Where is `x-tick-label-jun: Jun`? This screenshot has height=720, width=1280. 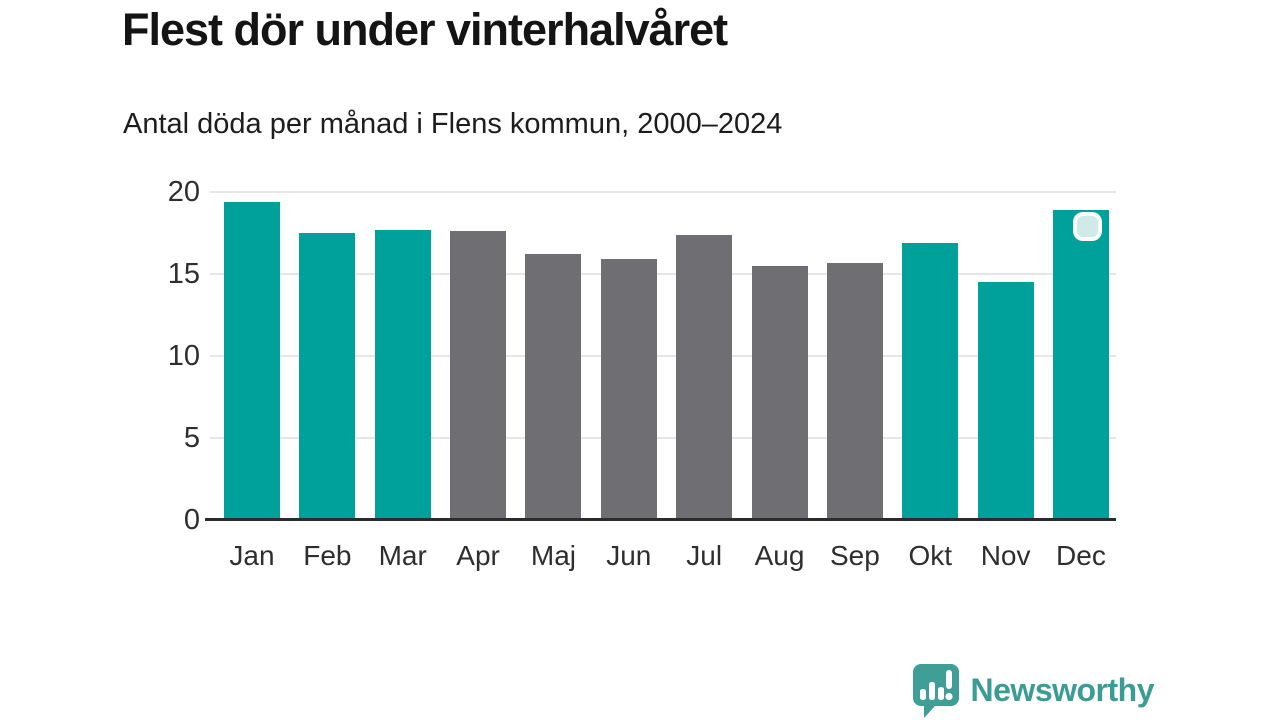 x-tick-label-jun: Jun is located at coordinates (629, 555).